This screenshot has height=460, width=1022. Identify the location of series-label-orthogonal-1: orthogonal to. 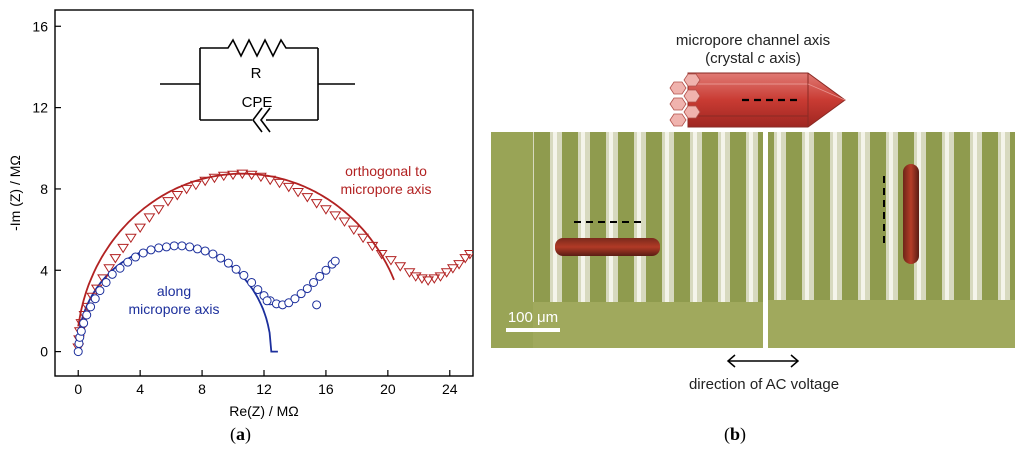
(386, 171).